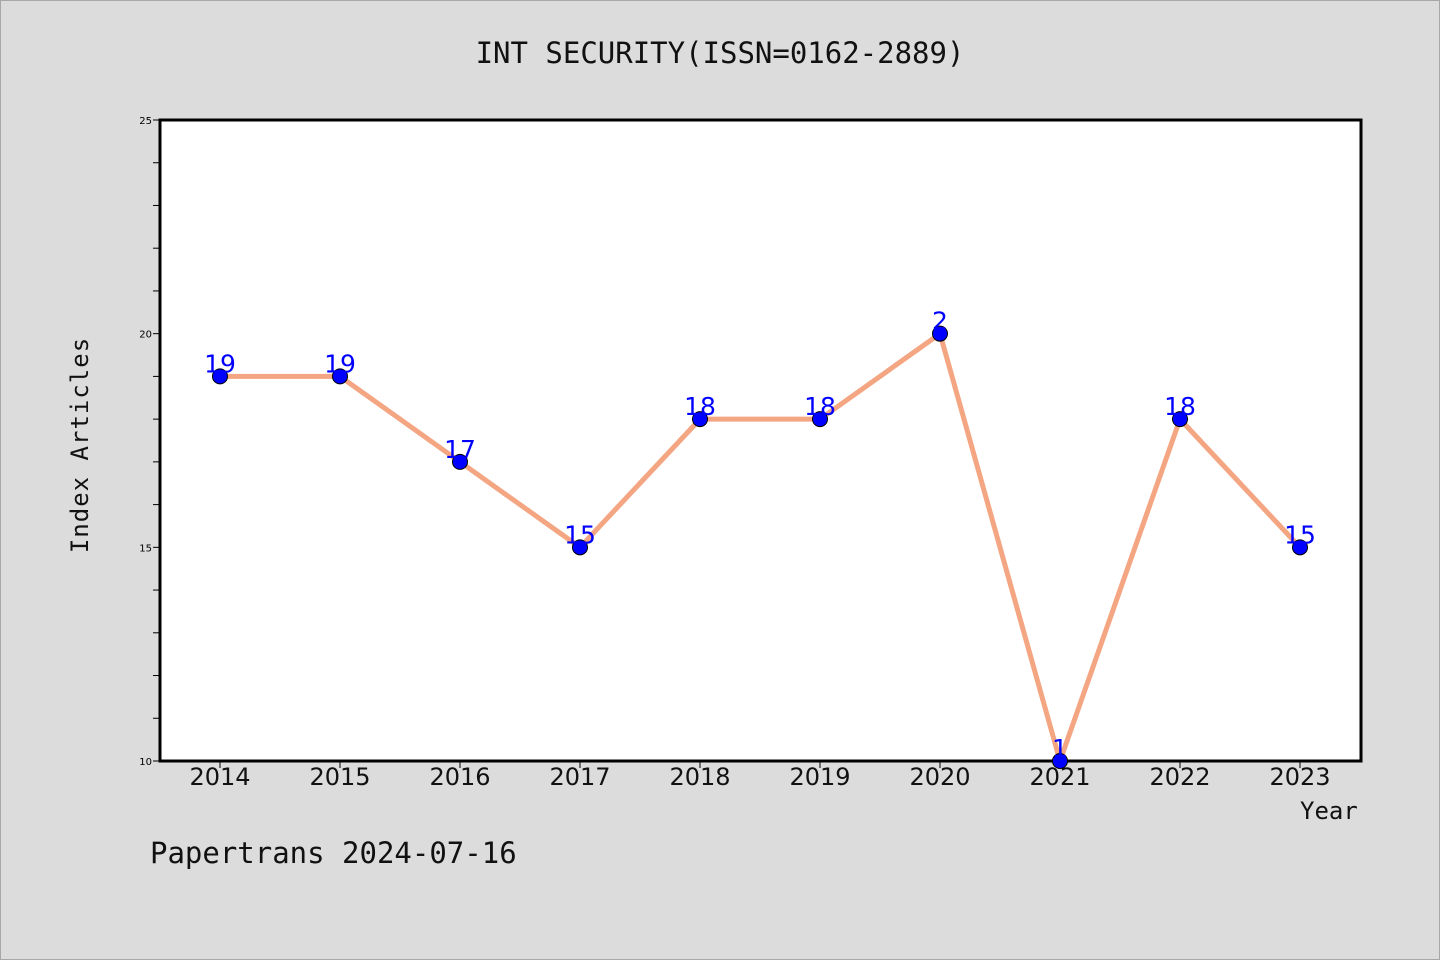 Image resolution: width=1440 pixels, height=960 pixels. Describe the element at coordinates (219, 777) in the screenshot. I see `x-tick-label: 2014` at that location.